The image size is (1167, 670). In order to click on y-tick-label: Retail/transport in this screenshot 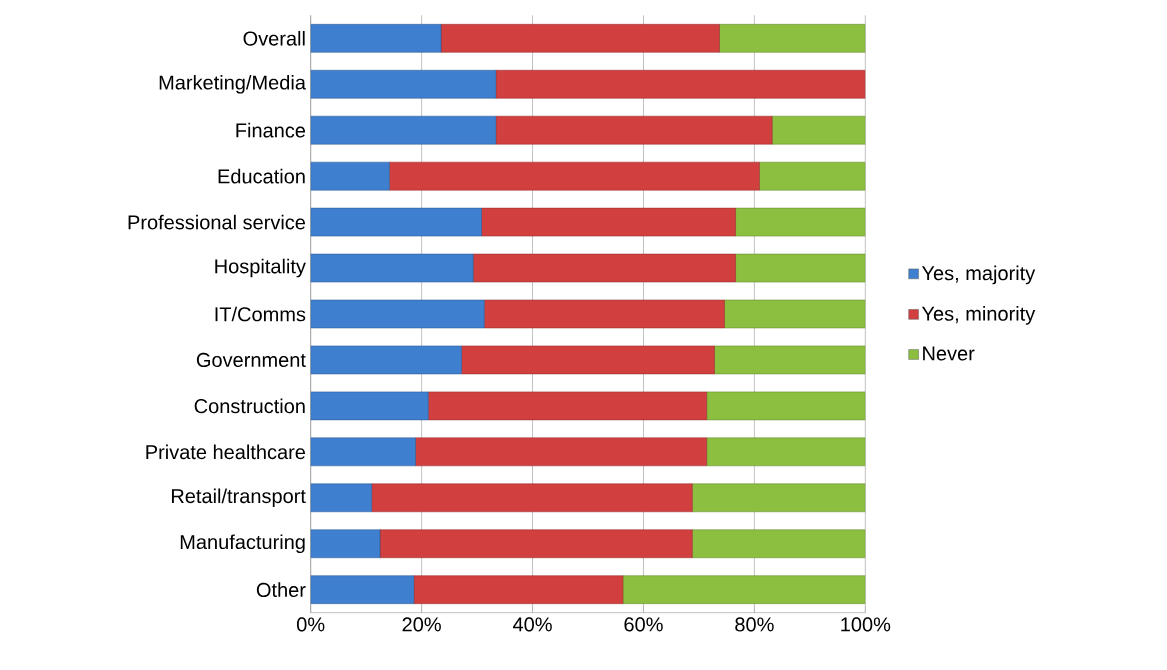, I will do `click(238, 498)`.